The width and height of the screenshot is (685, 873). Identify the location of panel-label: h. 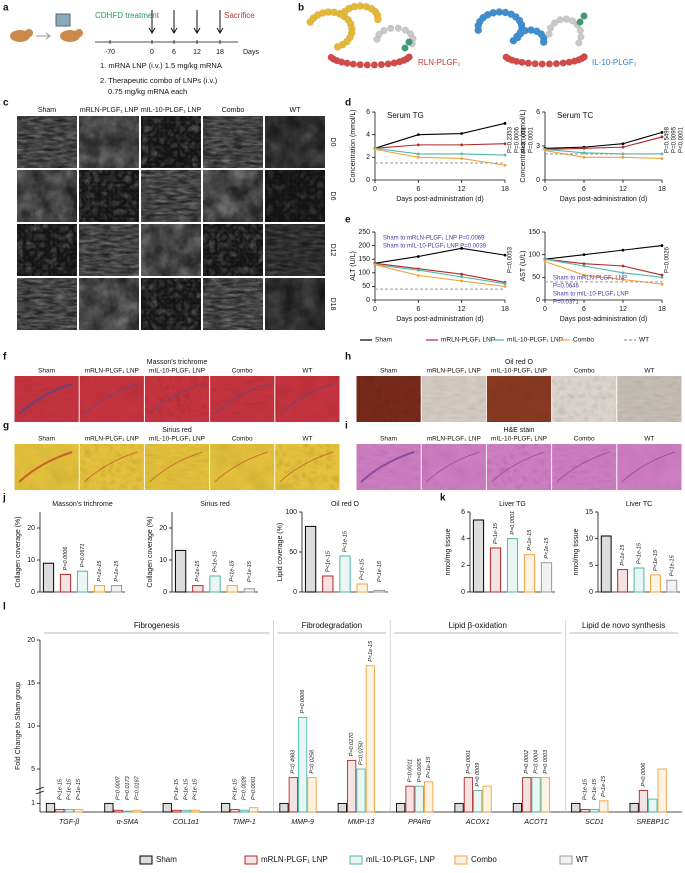
(348, 357).